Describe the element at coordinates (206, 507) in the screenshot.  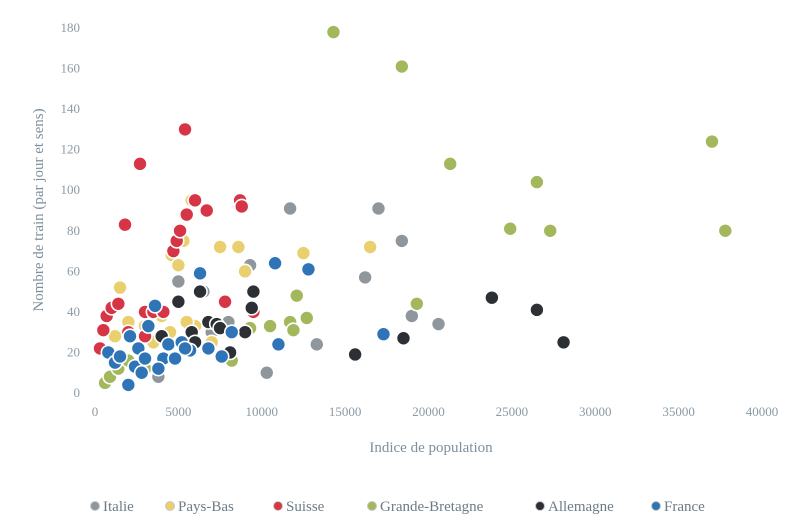
I see `legend-label: Pays-Bas` at that location.